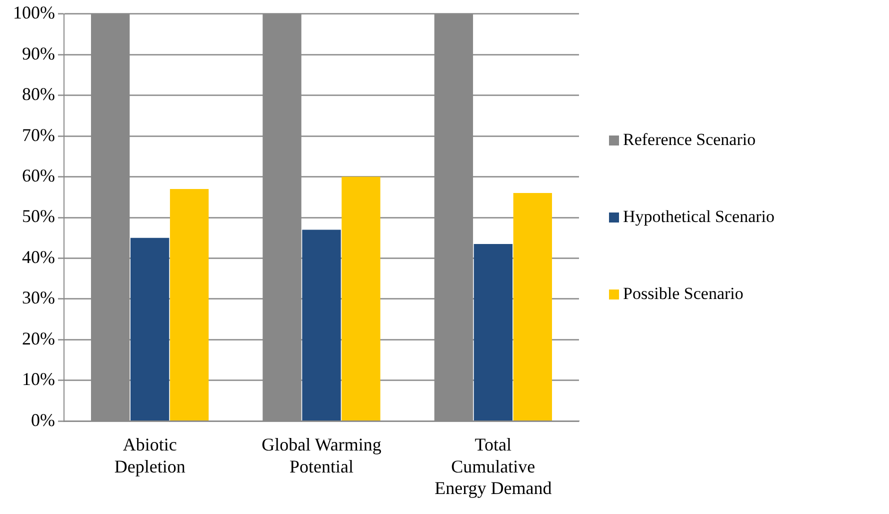 Image resolution: width=889 pixels, height=514 pixels. I want to click on x-tick-label: Abiotic Depletion, so click(150, 455).